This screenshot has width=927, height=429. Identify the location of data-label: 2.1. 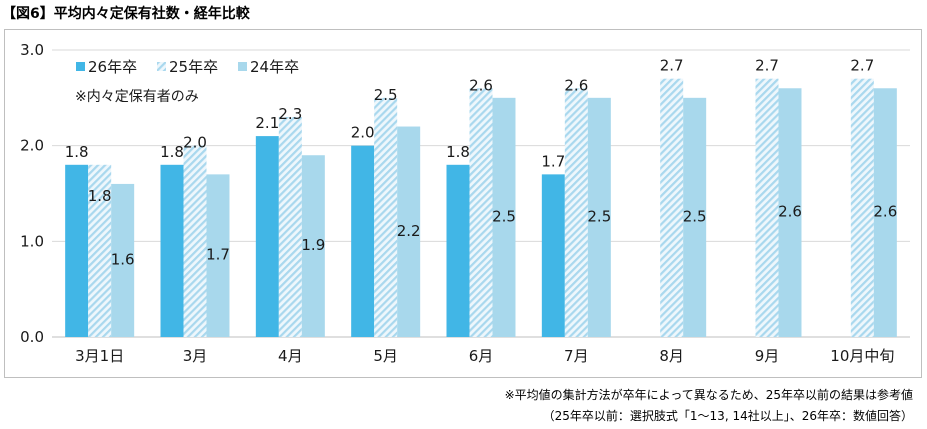
(267, 123).